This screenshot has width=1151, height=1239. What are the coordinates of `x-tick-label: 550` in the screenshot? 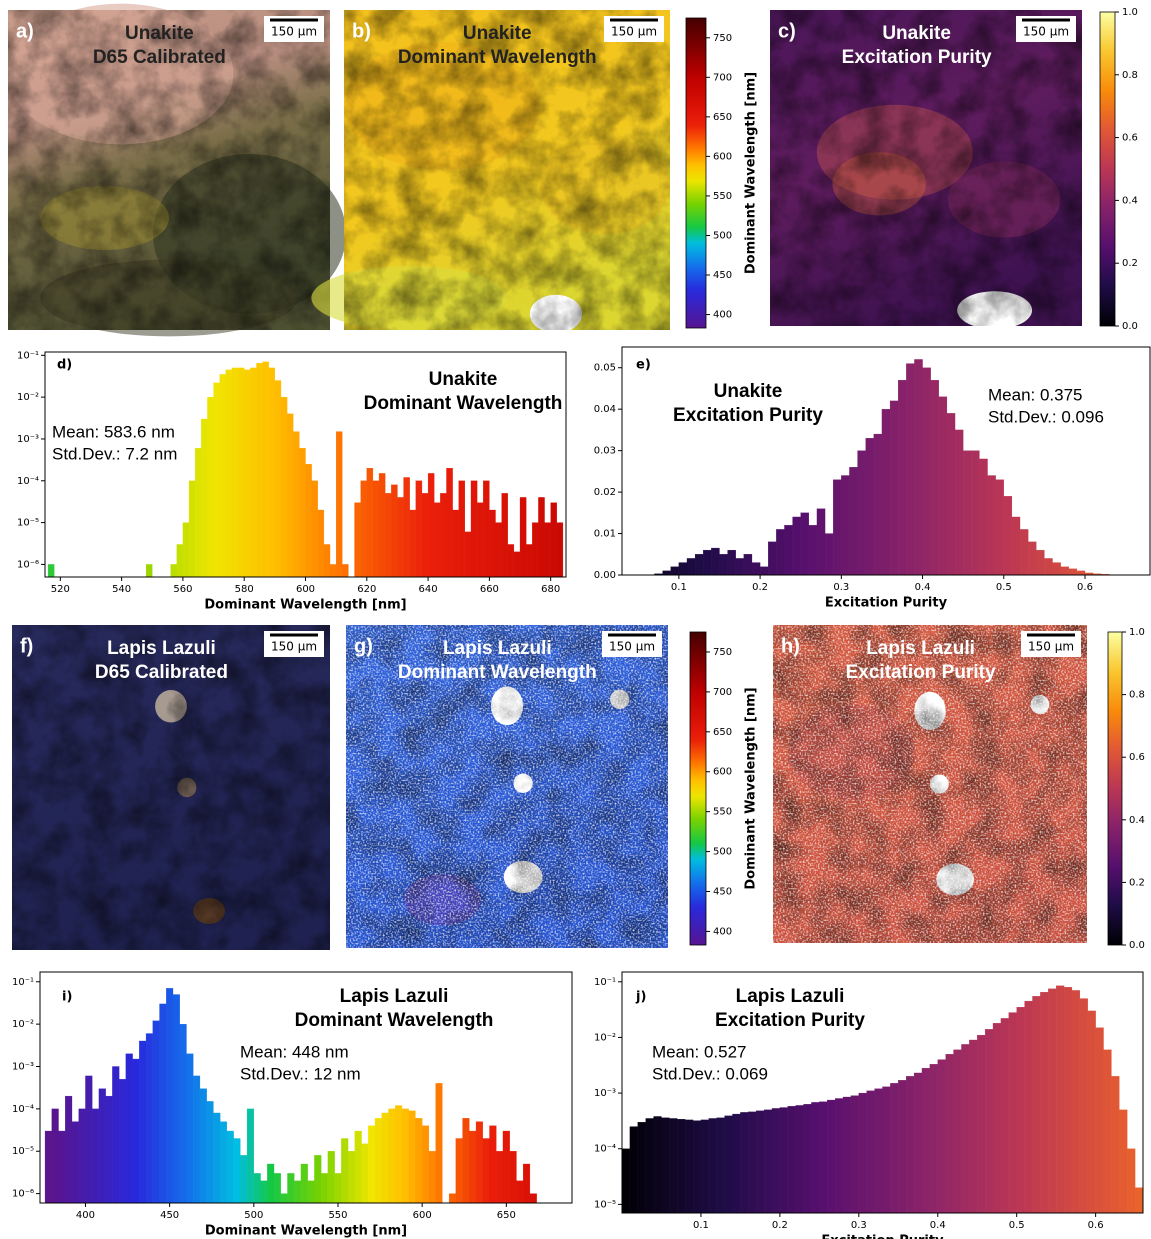 It's located at (337, 1215).